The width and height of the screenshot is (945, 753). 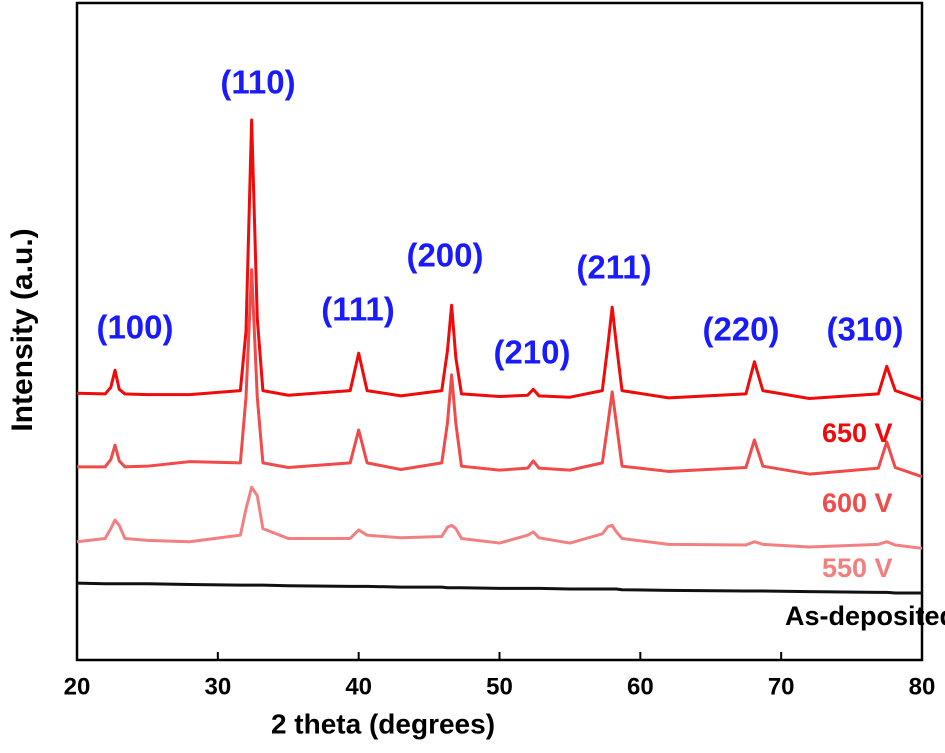 What do you see at coordinates (77, 686) in the screenshot?
I see `x-tick-label: 20` at bounding box center [77, 686].